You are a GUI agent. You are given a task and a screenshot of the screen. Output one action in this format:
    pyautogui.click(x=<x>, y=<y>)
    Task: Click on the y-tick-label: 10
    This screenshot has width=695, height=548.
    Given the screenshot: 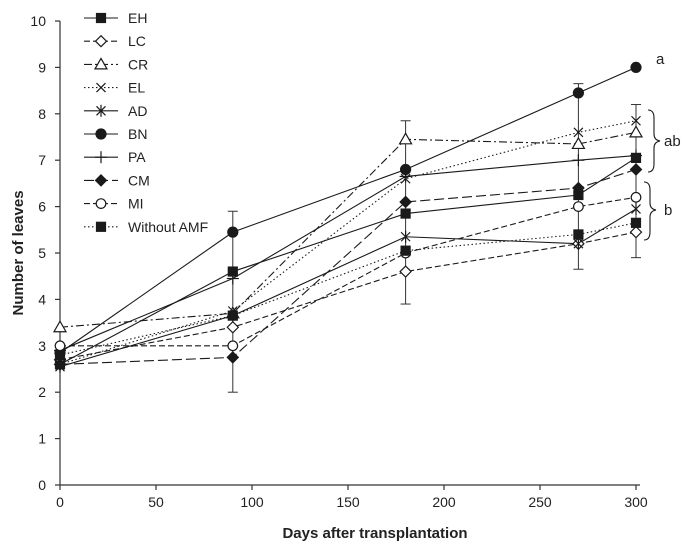 What is the action you would take?
    pyautogui.click(x=38, y=21)
    